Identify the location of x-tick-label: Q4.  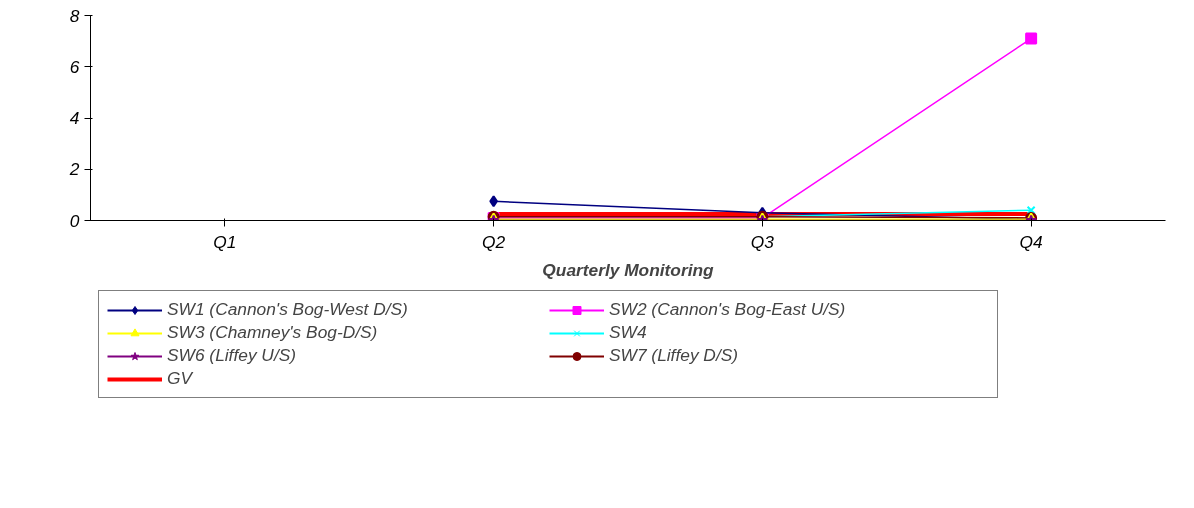
(1031, 241).